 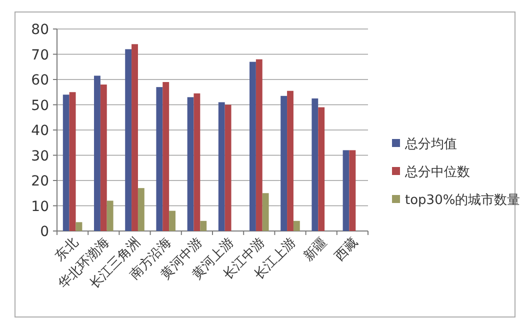 What do you see at coordinates (40, 55) in the screenshot?
I see `y-tick-label: 70` at bounding box center [40, 55].